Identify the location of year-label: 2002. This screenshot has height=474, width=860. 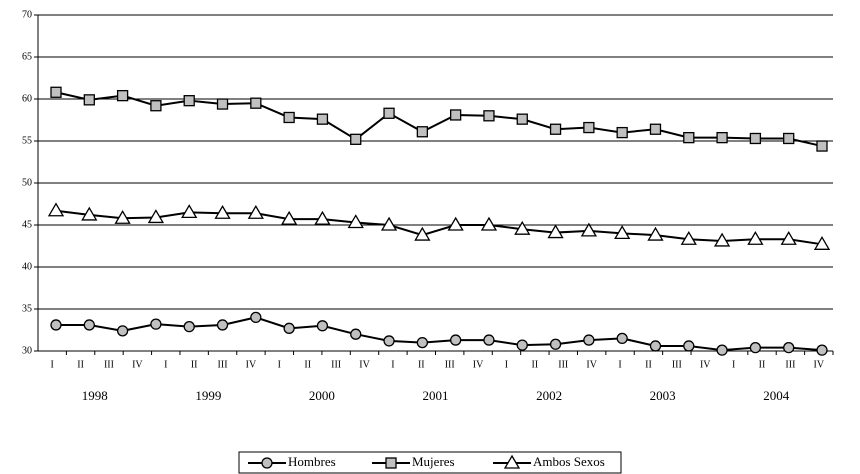
(549, 395).